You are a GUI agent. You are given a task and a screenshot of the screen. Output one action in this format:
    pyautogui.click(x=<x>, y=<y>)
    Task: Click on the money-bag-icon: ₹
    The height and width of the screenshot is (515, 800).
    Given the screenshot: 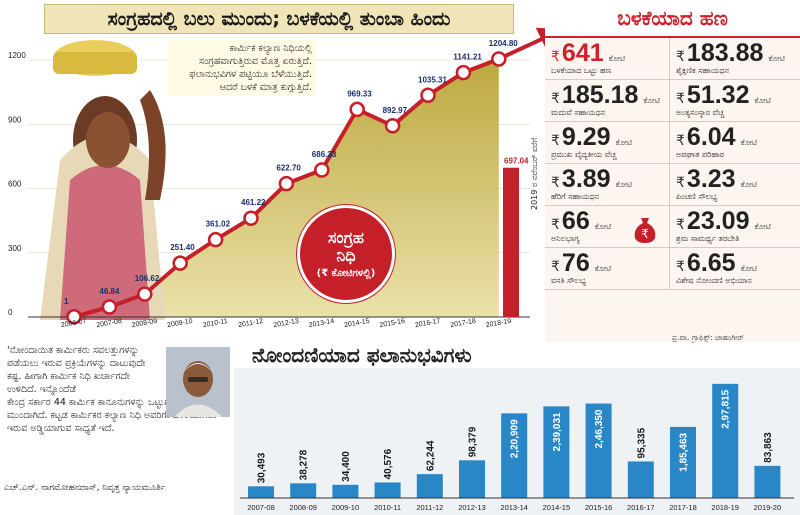 What is the action you would take?
    pyautogui.click(x=645, y=230)
    